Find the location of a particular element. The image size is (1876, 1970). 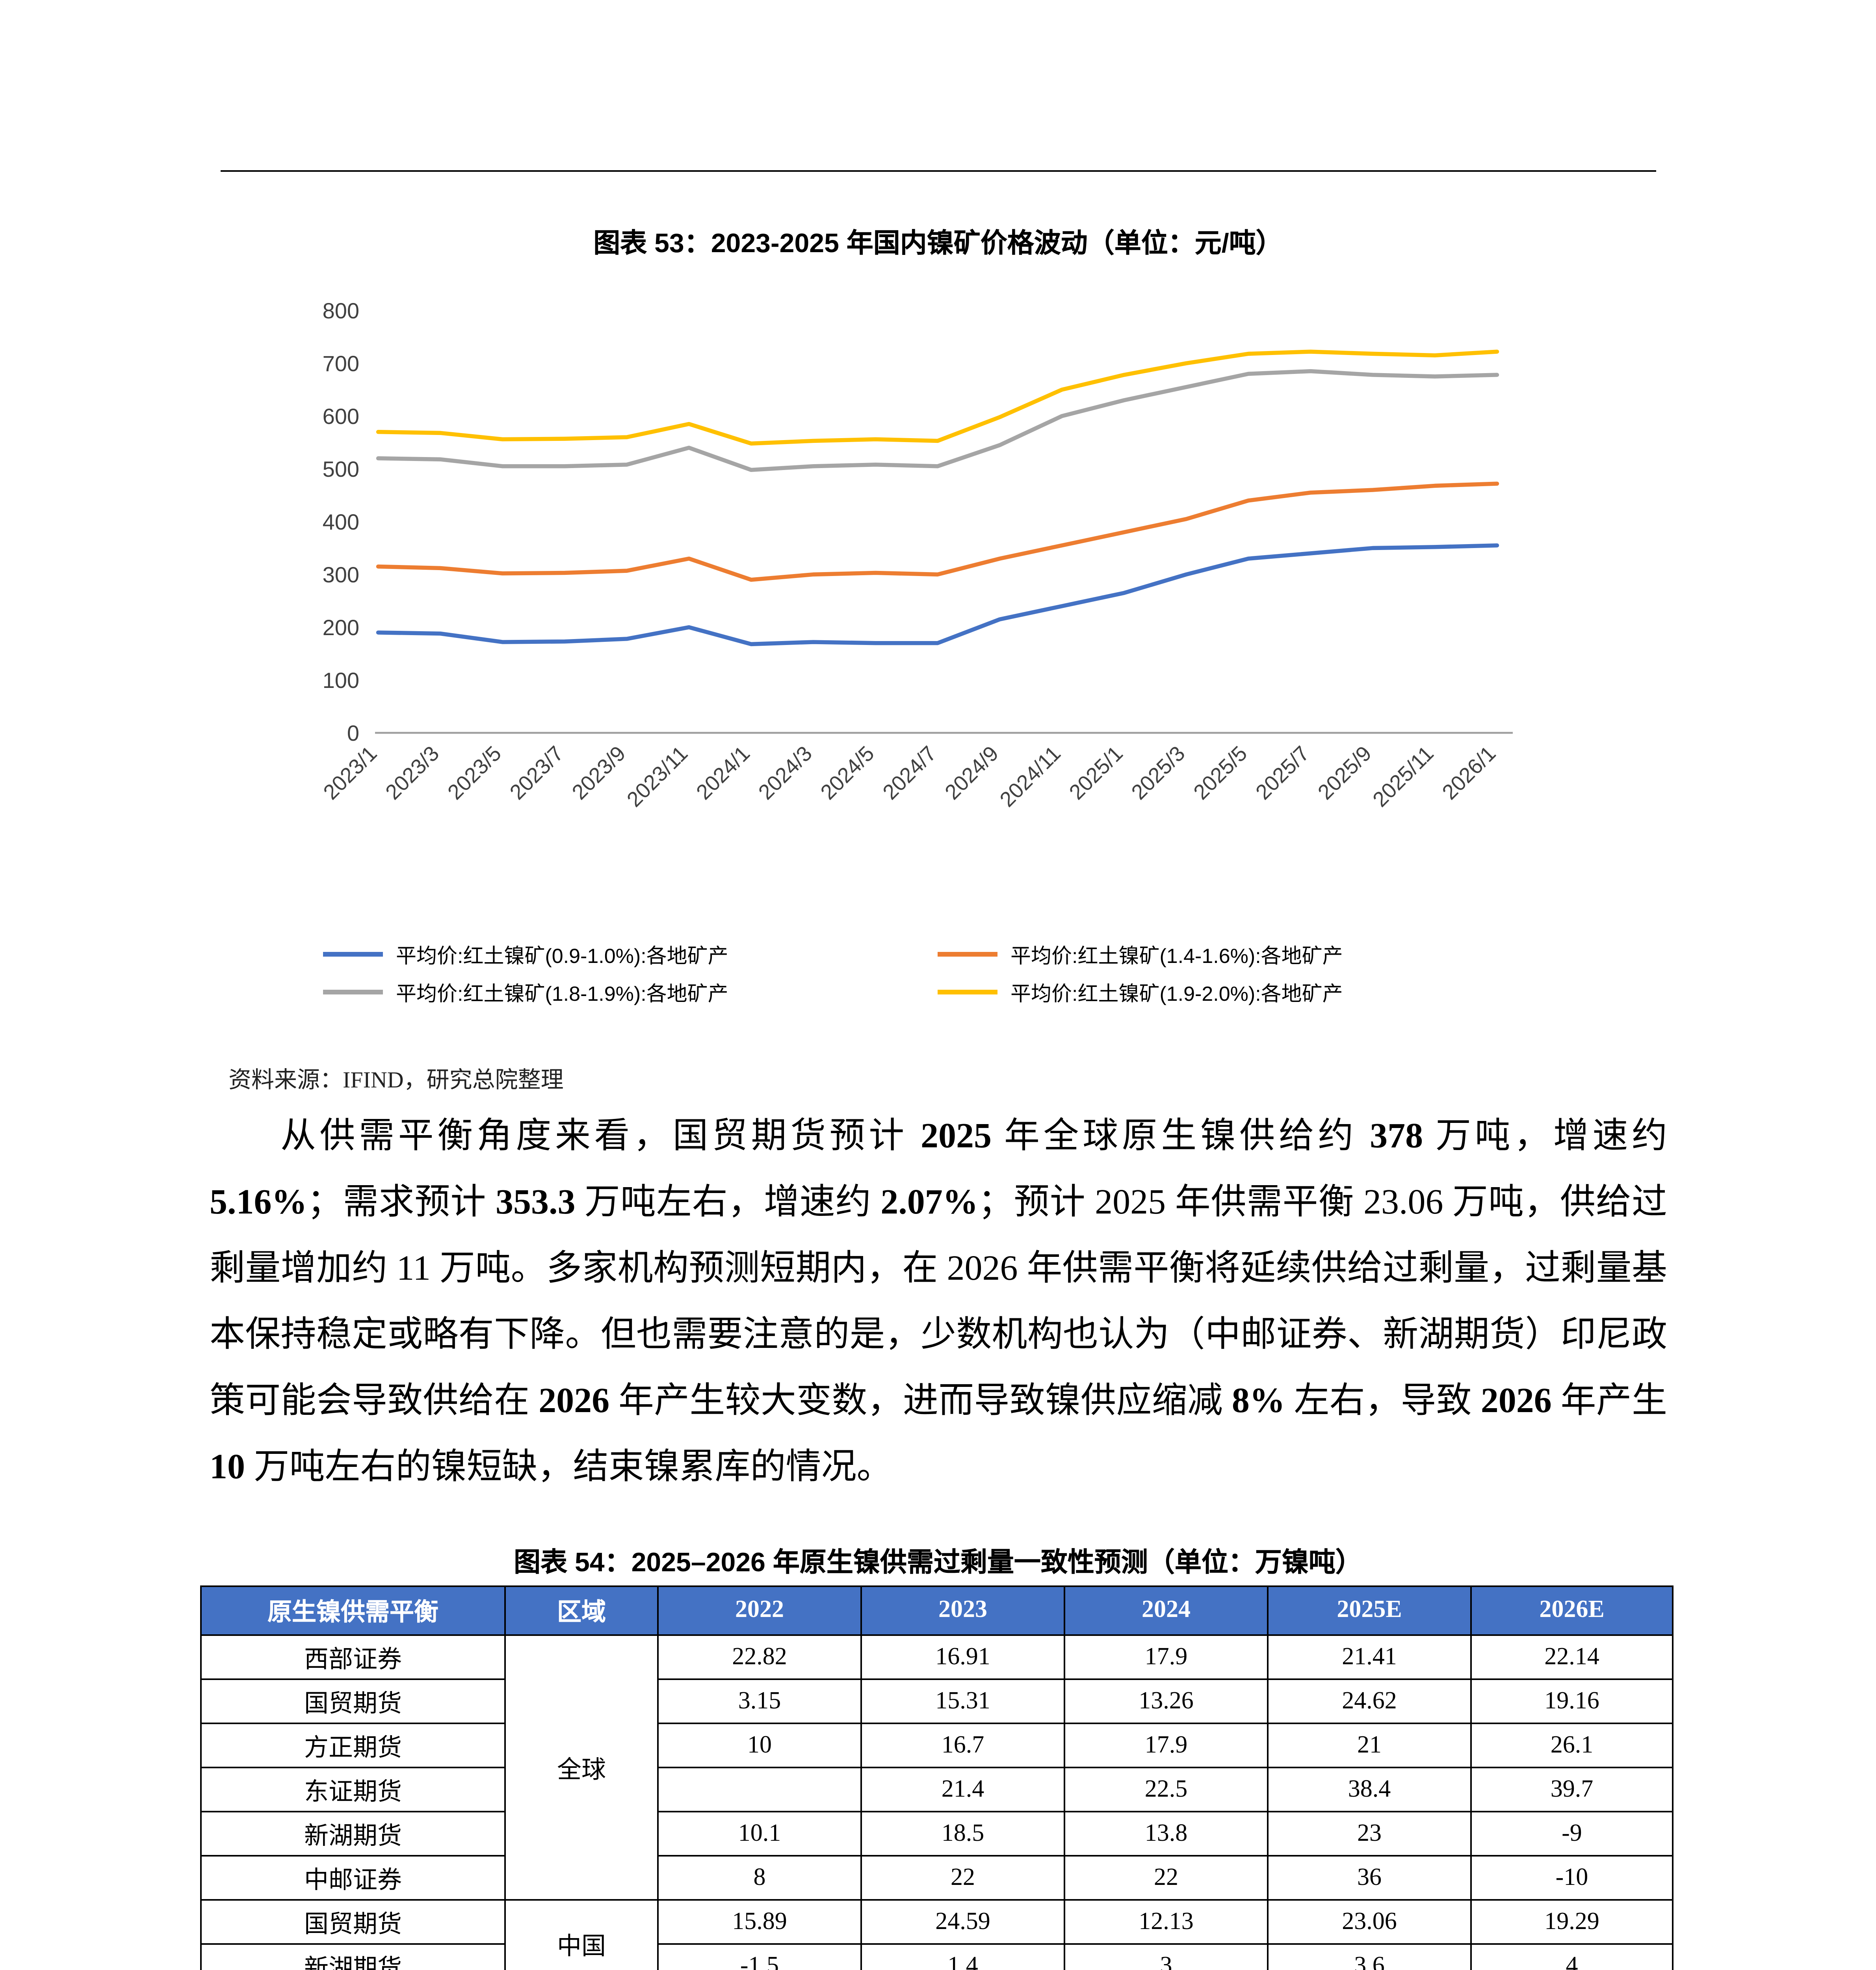

x-axis-tick-label: 2025/11 is located at coordinates (1403, 777).